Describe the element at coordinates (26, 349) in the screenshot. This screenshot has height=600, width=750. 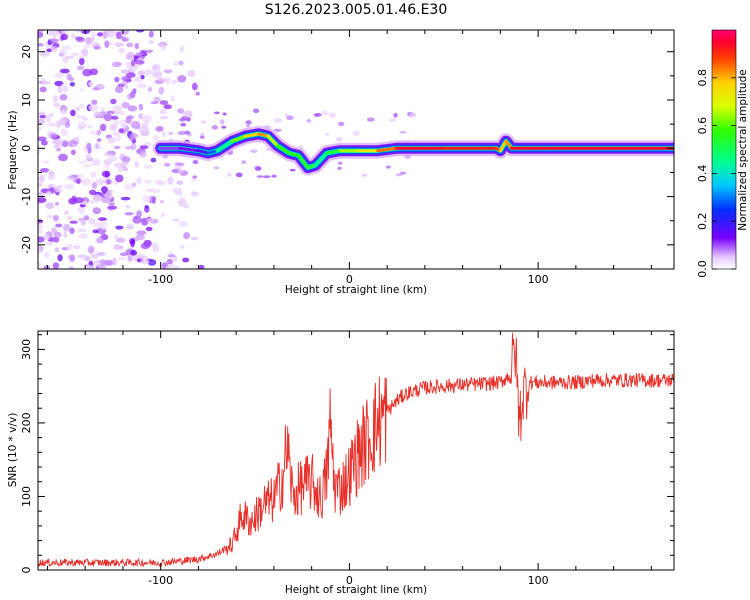
I see `y-tick-label: 300` at that location.